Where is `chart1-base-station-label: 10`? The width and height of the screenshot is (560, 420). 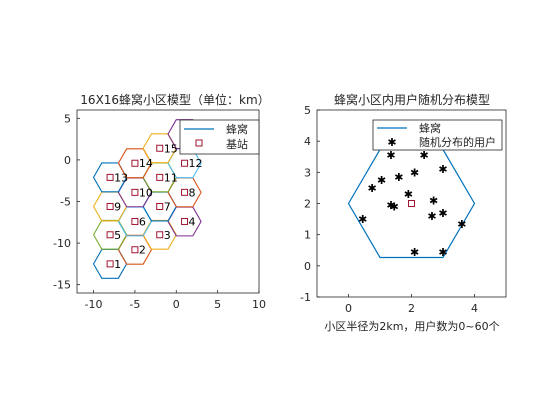 chart1-base-station-label: 10 is located at coordinates (146, 192).